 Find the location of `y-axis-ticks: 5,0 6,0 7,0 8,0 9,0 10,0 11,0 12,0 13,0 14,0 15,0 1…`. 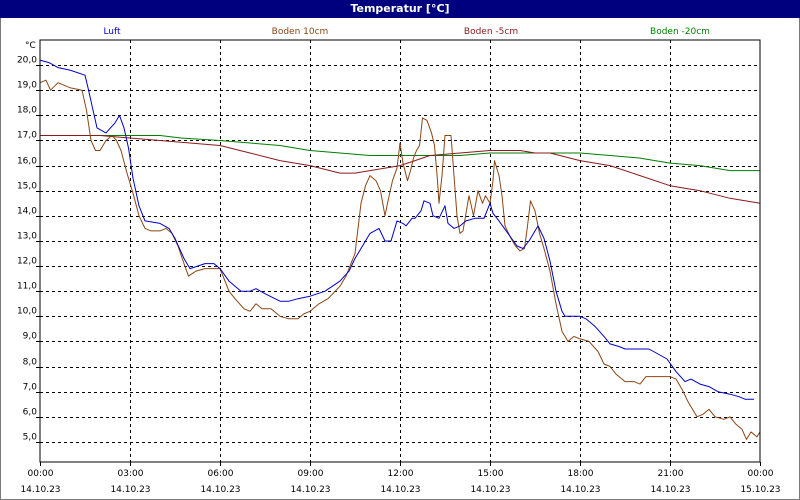

y-axis-ticks: 5,0 6,0 7,0 8,0 9,0 10,0 11,0 12,0 13,0 14,0 15,0 1… is located at coordinates (28, 249).